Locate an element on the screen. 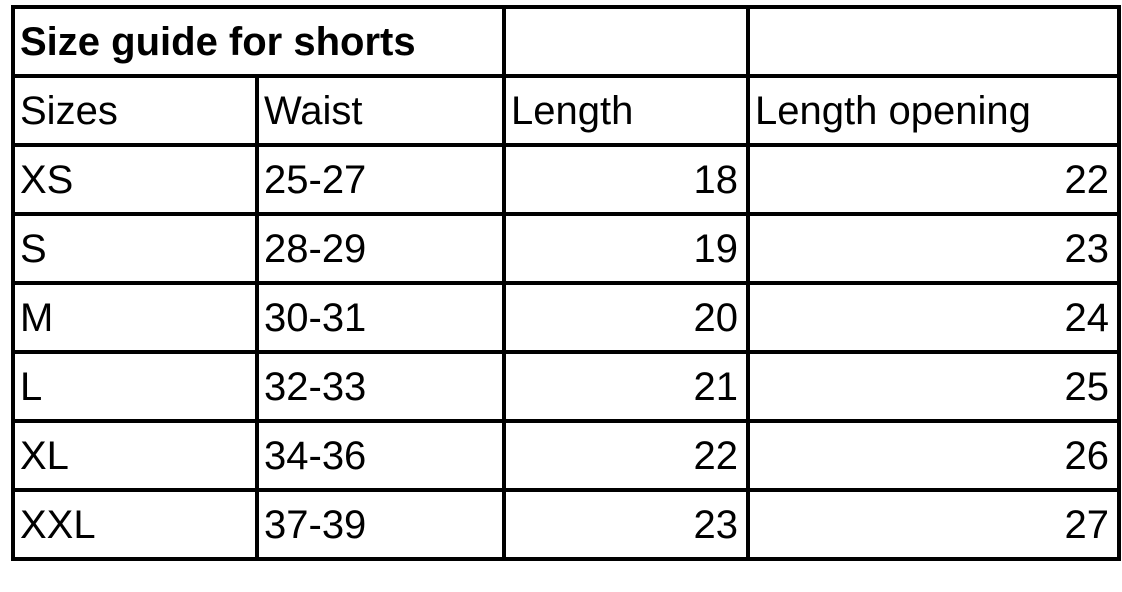 This screenshot has width=1122, height=592. cell-size: S is located at coordinates (135, 248).